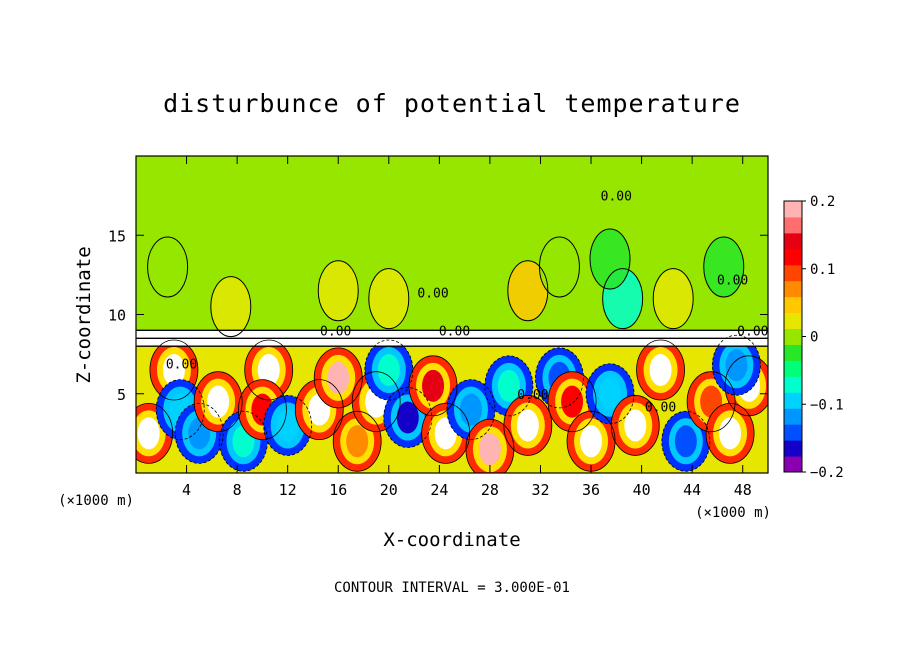 The width and height of the screenshot is (904, 654). I want to click on chart-title: disturbunce of potential temperature, so click(452, 103).